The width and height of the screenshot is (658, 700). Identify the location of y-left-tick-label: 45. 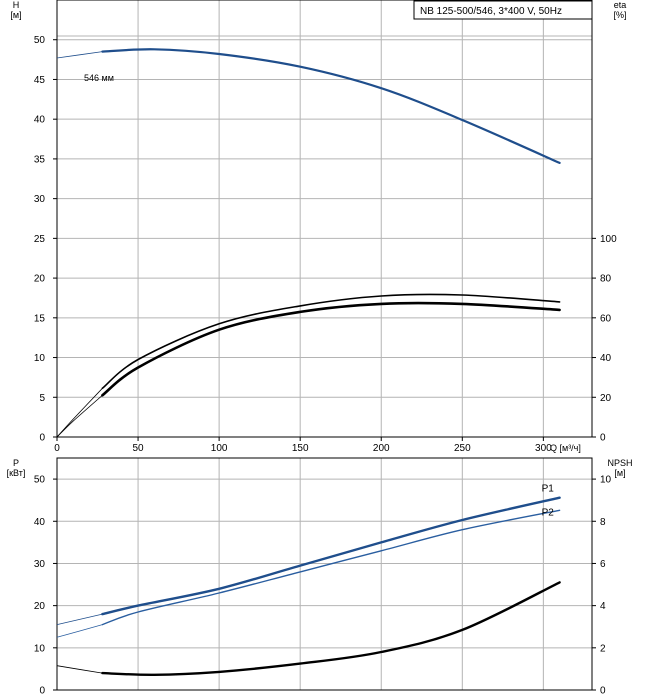
(40, 80).